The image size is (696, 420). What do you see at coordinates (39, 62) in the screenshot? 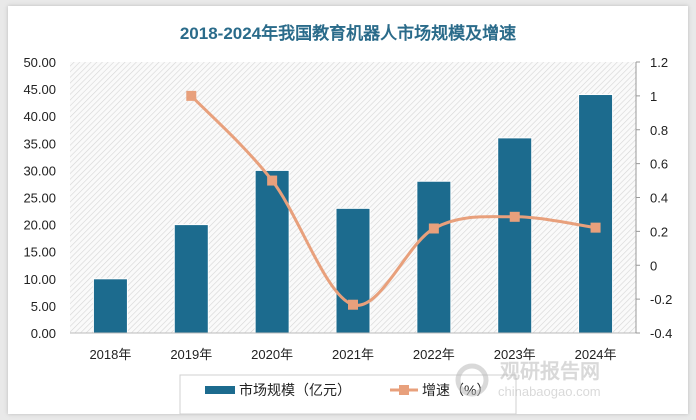
I see `left-tick-label: 50.00` at bounding box center [39, 62].